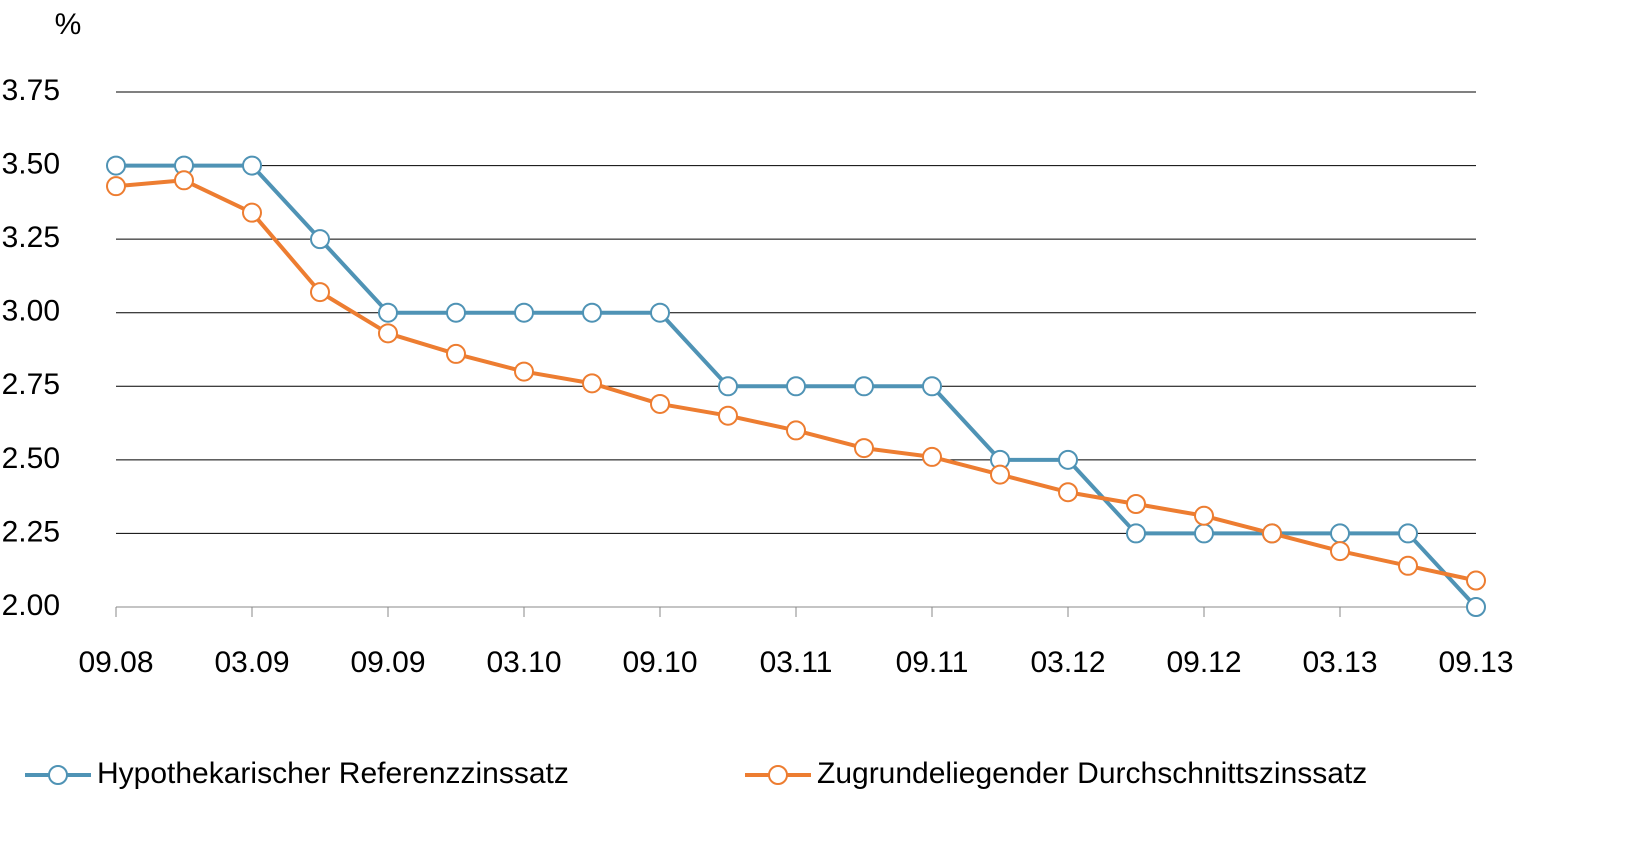 The width and height of the screenshot is (1652, 854). I want to click on legend-label: Hypothekarischer Referenzzinssatz, so click(333, 773).